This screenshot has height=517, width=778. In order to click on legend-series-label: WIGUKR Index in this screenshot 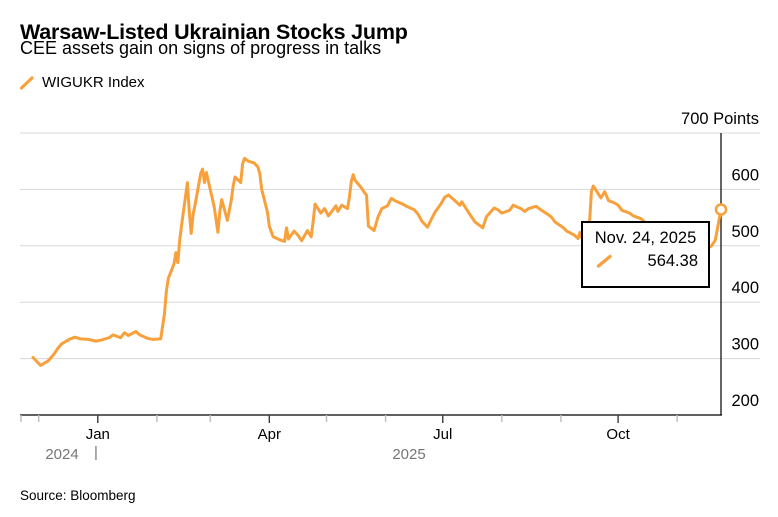, I will do `click(93, 82)`.